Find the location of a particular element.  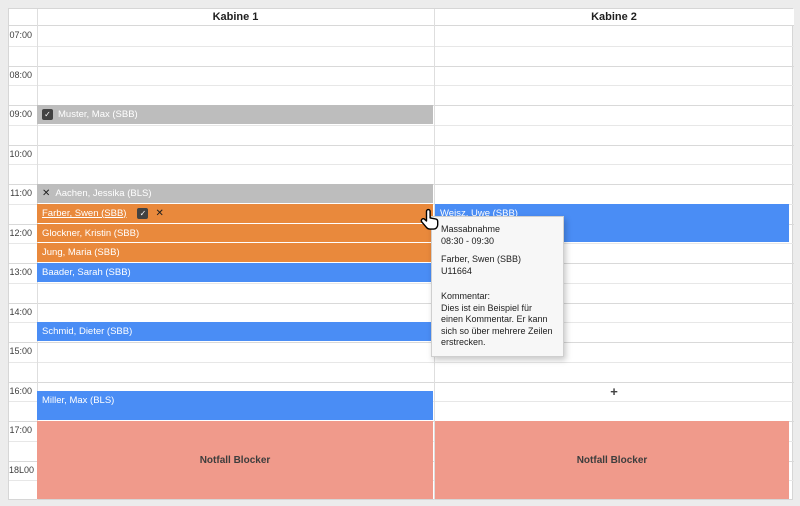

time-label: 18L00 is located at coordinates (22, 469).